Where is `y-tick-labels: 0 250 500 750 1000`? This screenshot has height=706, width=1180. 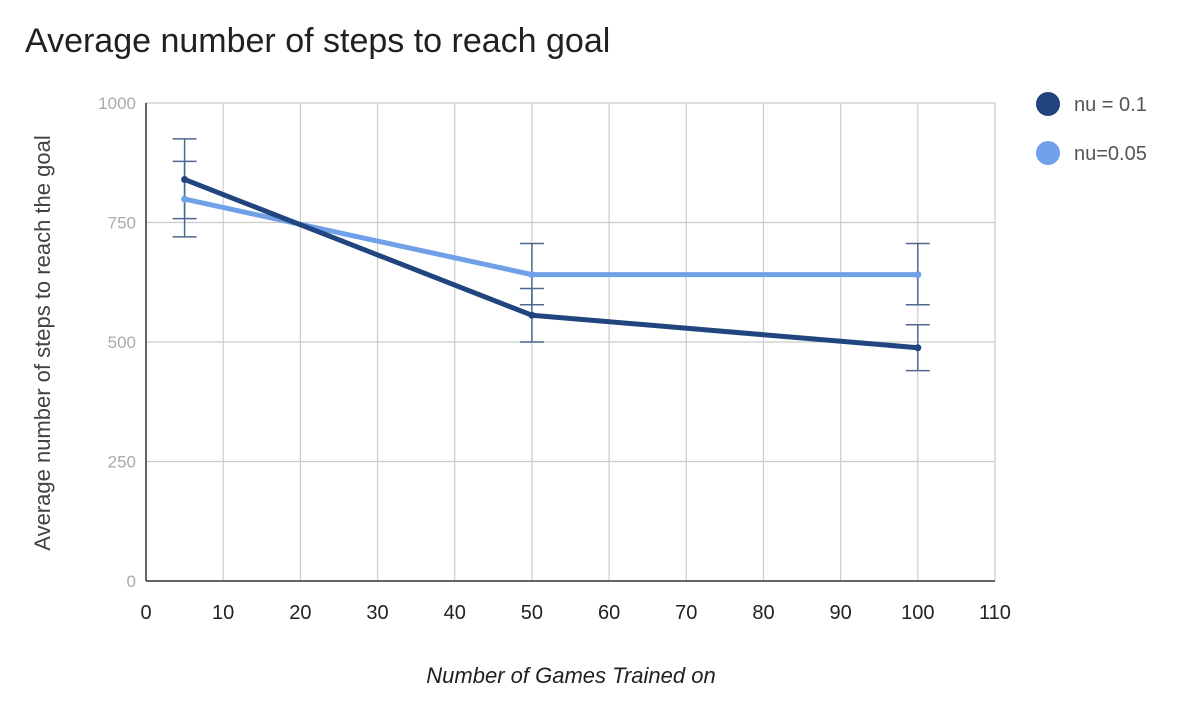 y-tick-labels: 0 250 500 750 1000 is located at coordinates (117, 342).